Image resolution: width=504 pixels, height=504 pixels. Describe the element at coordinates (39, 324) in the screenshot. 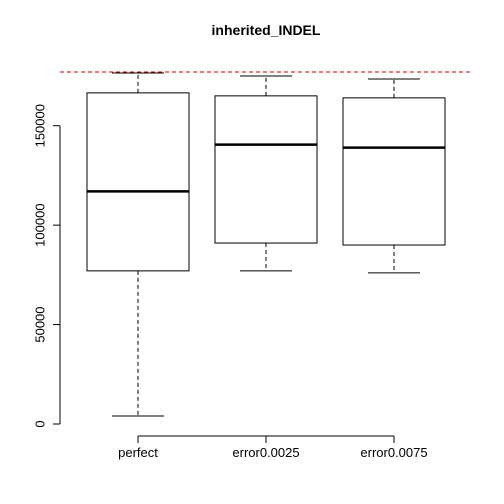

I see `y-tick-label: 50000` at that location.